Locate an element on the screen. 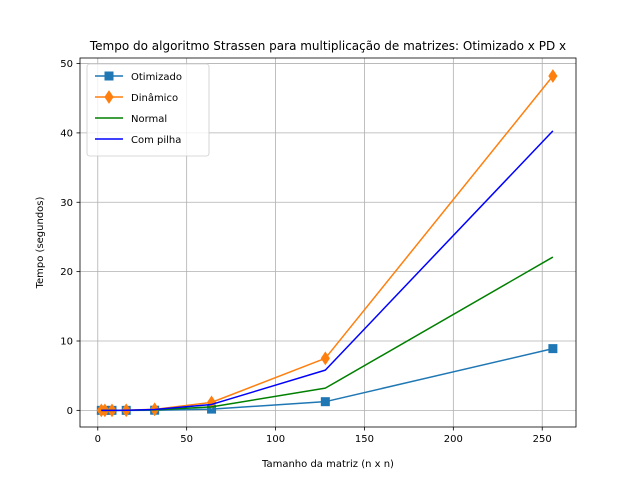 Image resolution: width=640 pixels, height=480 pixels. legend-label: Com pilha is located at coordinates (156, 140).